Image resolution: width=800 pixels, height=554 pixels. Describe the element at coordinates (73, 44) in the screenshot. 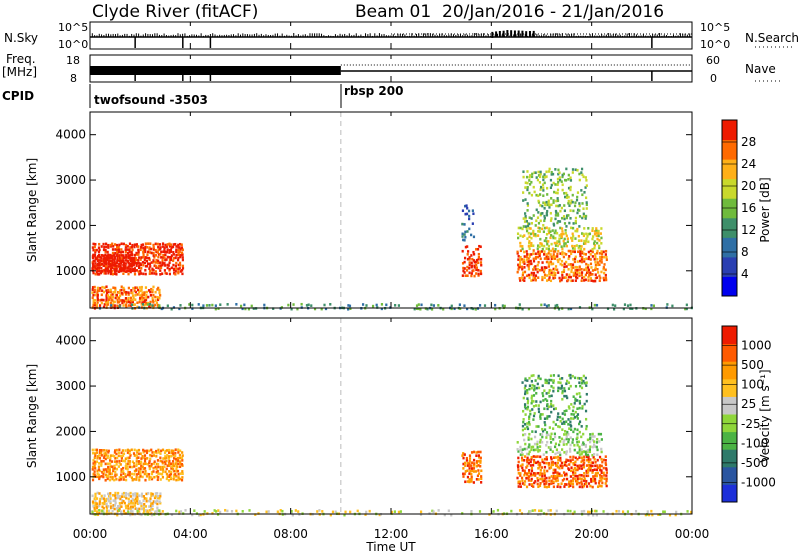

I see `nsky-tick-bottom: 10^0` at that location.